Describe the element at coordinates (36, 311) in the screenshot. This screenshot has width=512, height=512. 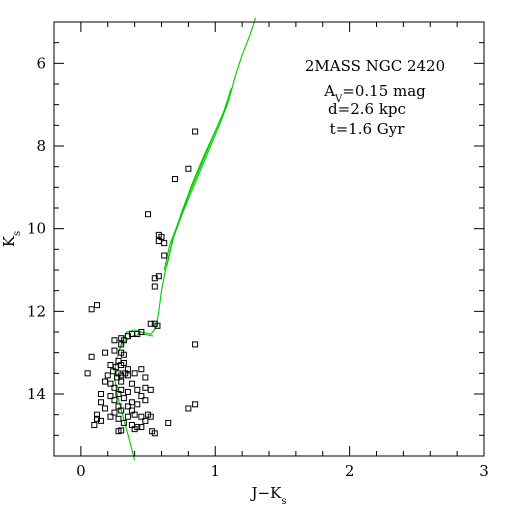
I see `y-tick-label: 12` at that location.